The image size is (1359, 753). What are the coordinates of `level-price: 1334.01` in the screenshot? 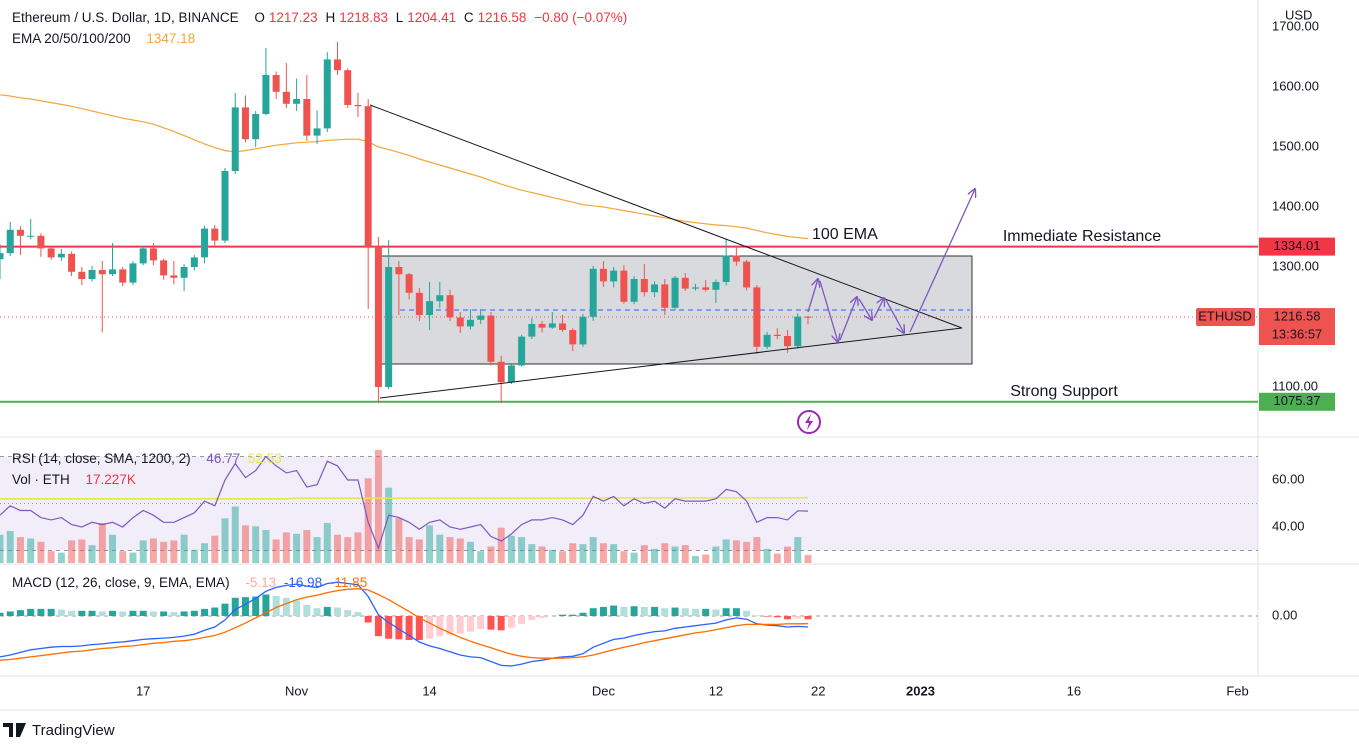 It's located at (1297, 245).